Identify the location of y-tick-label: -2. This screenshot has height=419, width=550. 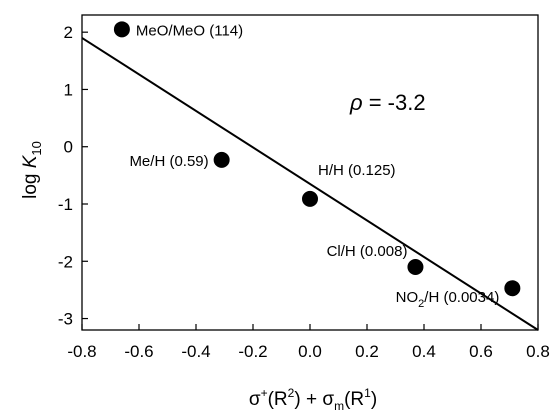
(65, 261).